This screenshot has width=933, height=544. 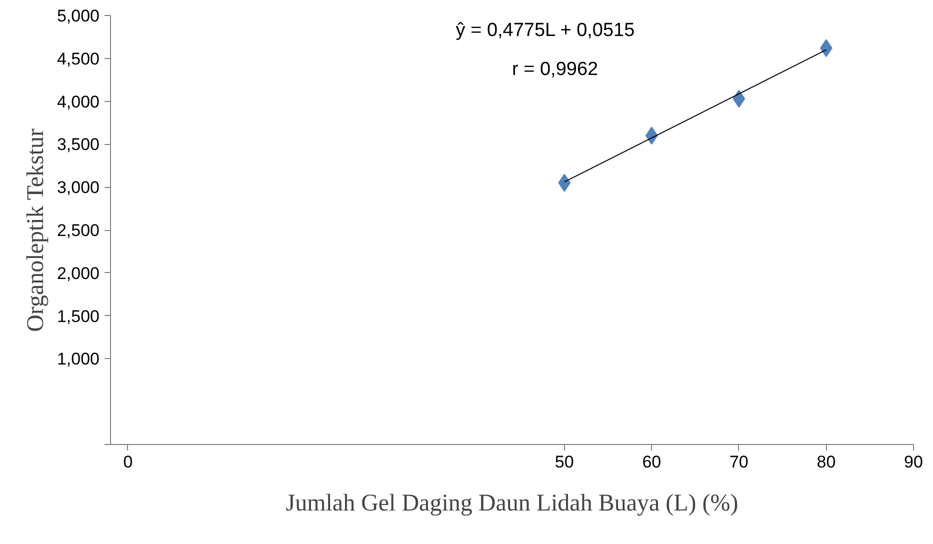 I want to click on y-tick-label: 3,500, so click(x=78, y=144).